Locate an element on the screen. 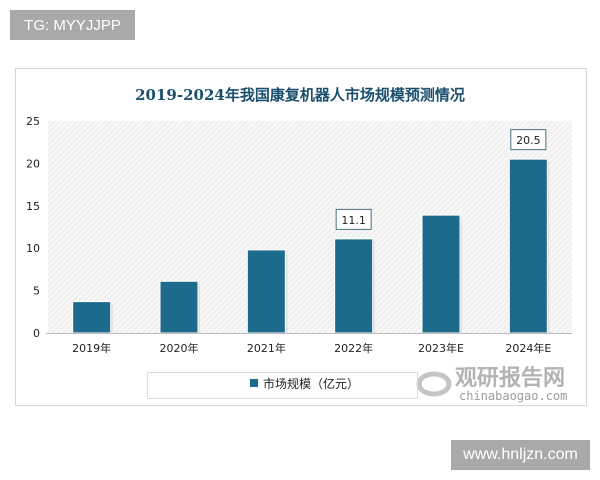 This screenshot has width=600, height=480. chart-title: 2019-2024年我国康复机器人市场规模预测情况 is located at coordinates (300, 95).